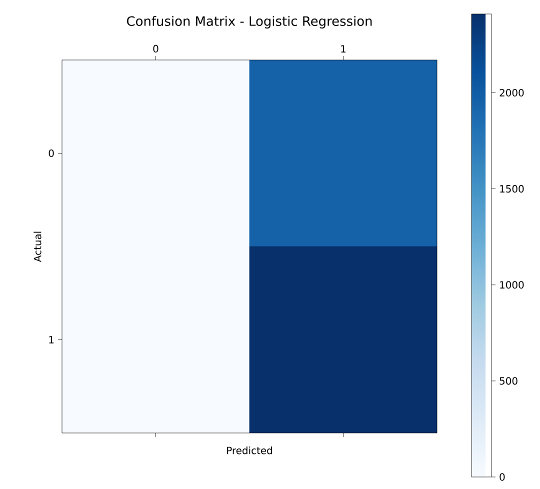 Image resolution: width=540 pixels, height=489 pixels. I want to click on y-axis-title: Actual, so click(38, 247).